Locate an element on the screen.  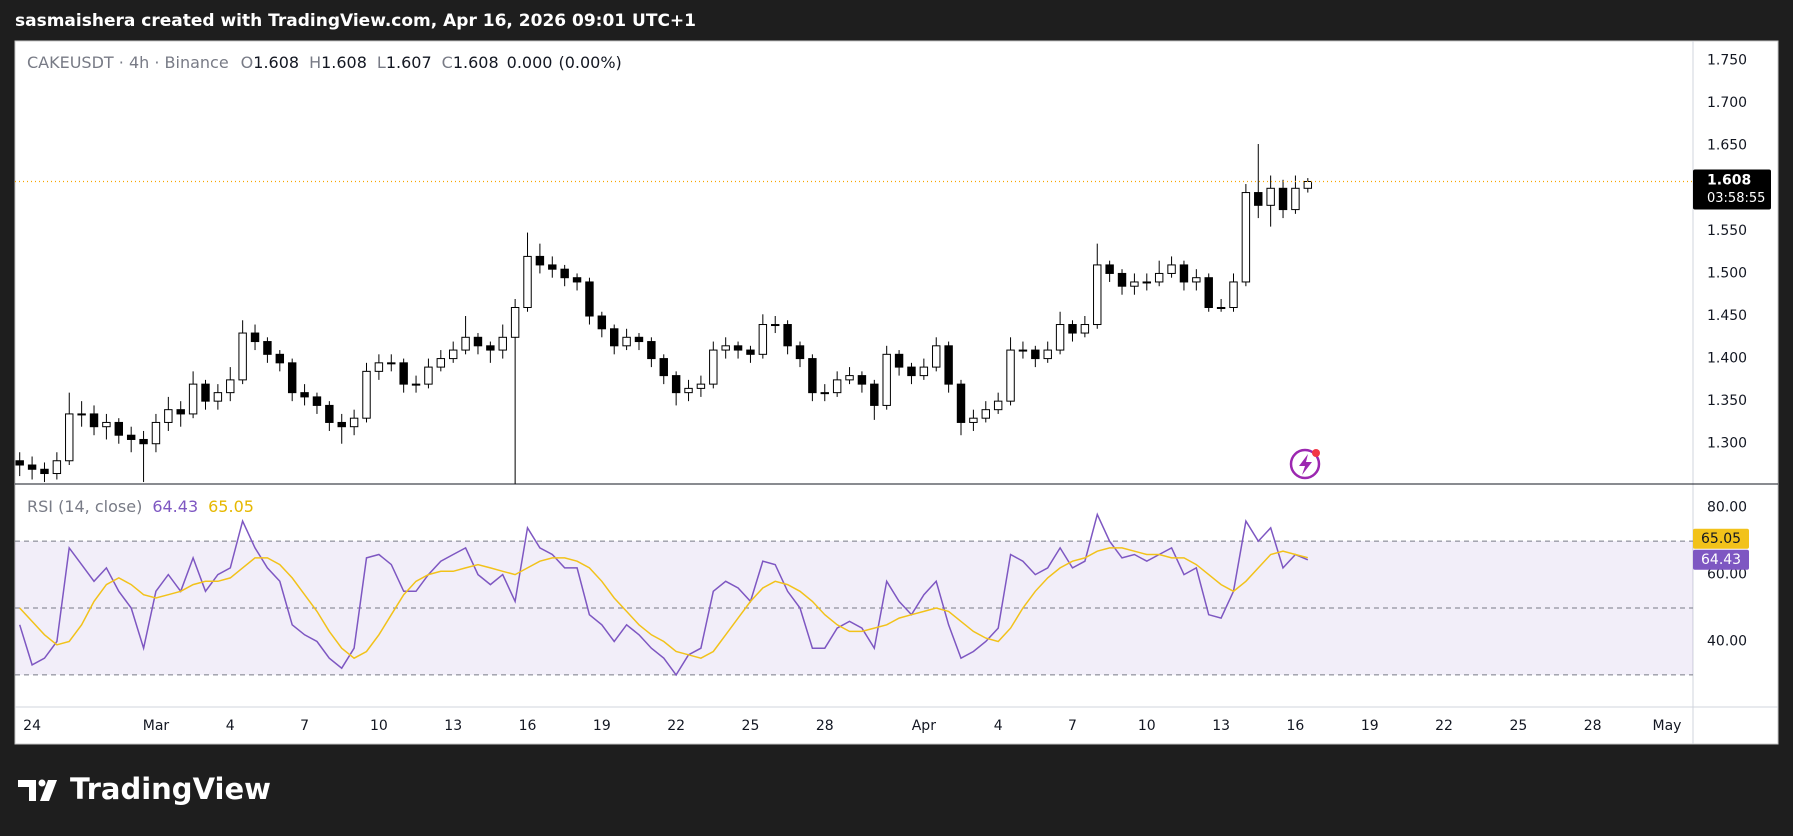
x-tick-label: Mar is located at coordinates (156, 726).